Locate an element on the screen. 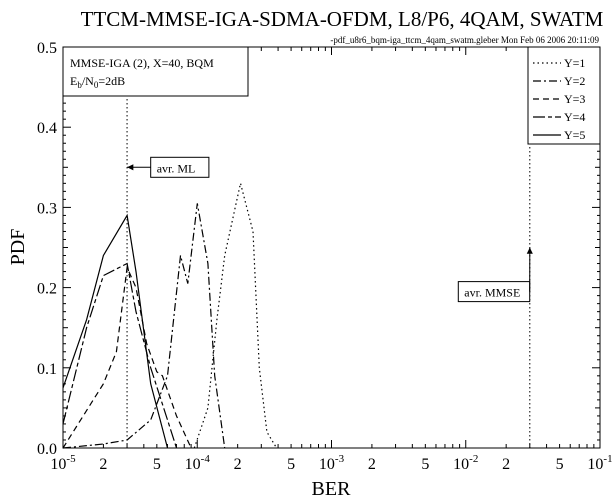  y-tick-label: 0.1 is located at coordinates (47, 369).